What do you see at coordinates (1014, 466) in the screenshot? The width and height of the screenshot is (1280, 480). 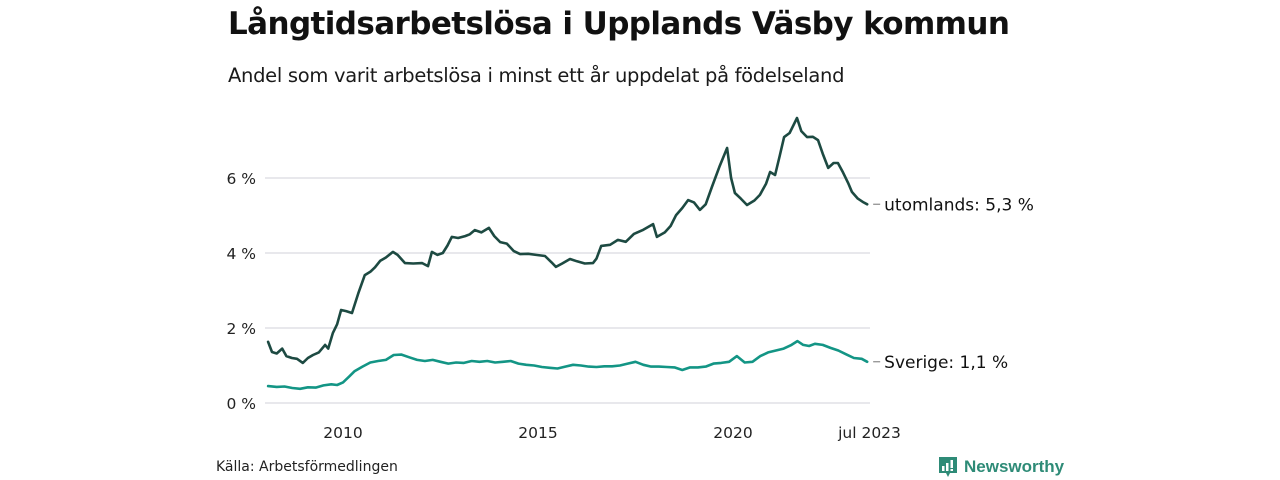 I see `brand-name: Newsworthy` at bounding box center [1014, 466].